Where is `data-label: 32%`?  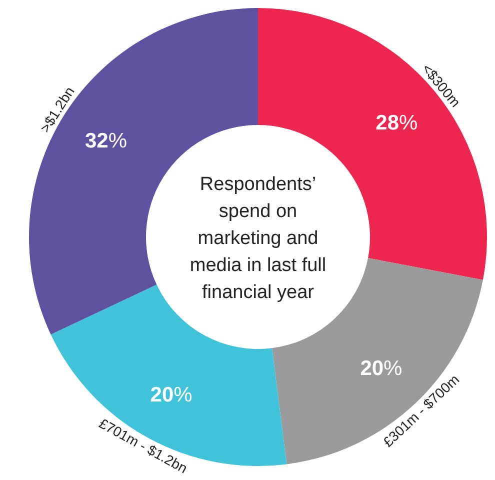
data-label: 32% is located at coordinates (106, 140).